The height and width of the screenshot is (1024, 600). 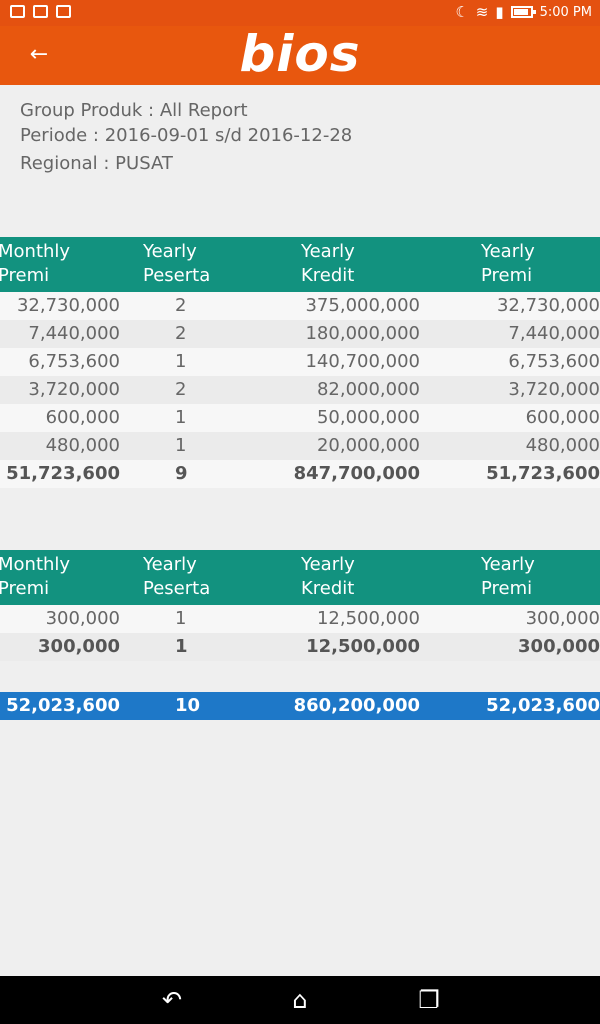 I want to click on signal-icon: ▮, so click(x=499, y=12).